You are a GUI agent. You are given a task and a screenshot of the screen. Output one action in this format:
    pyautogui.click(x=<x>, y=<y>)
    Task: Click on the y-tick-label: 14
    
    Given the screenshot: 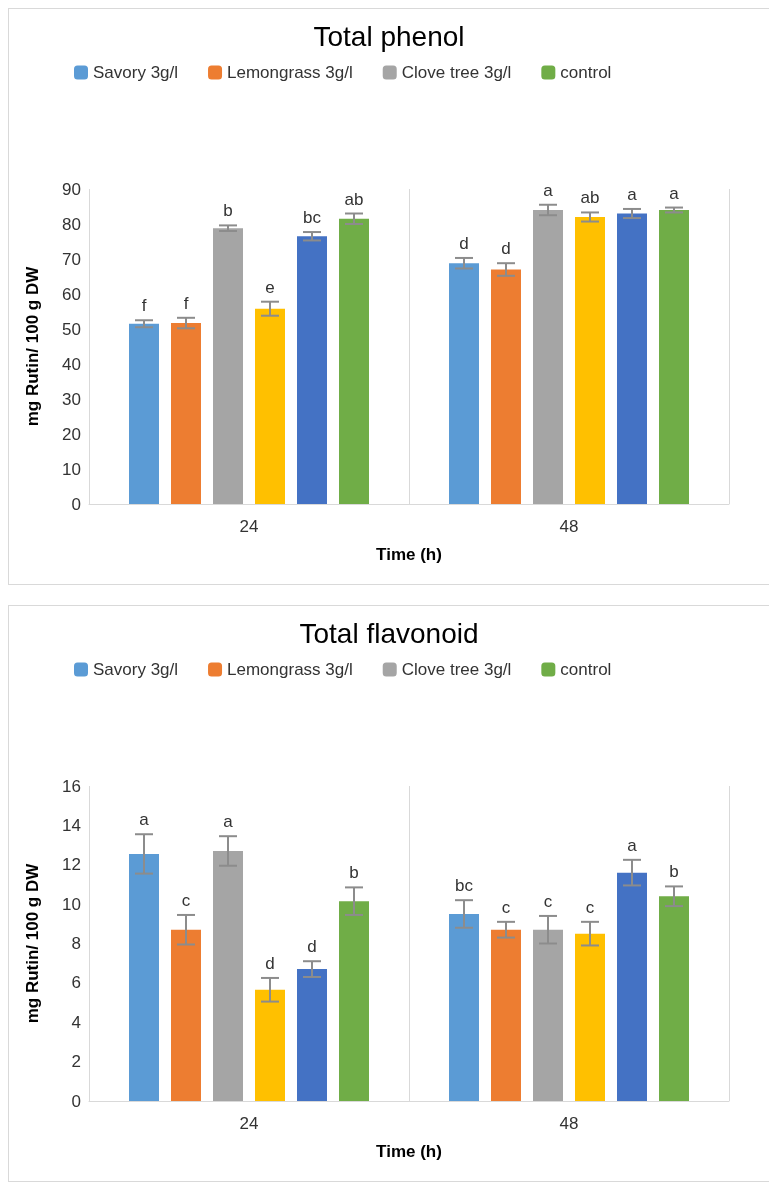 What is the action you would take?
    pyautogui.click(x=71, y=825)
    